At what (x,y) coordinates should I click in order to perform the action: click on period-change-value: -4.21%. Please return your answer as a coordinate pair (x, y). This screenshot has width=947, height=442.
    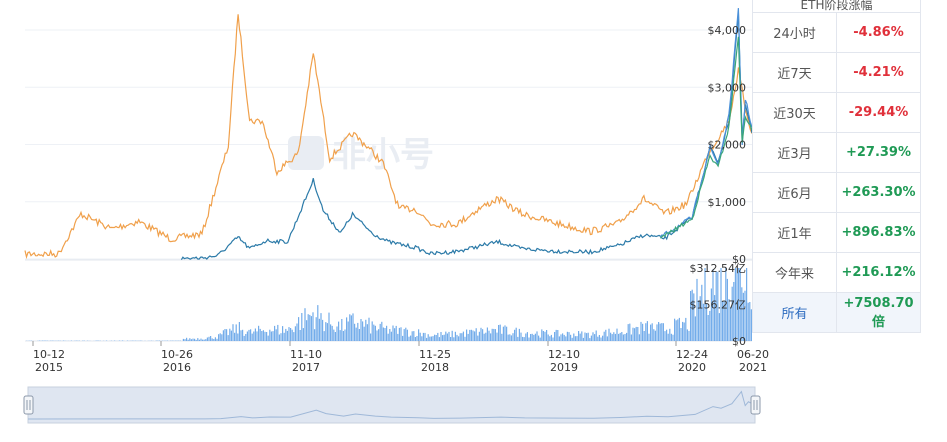
    Looking at the image, I should click on (878, 72).